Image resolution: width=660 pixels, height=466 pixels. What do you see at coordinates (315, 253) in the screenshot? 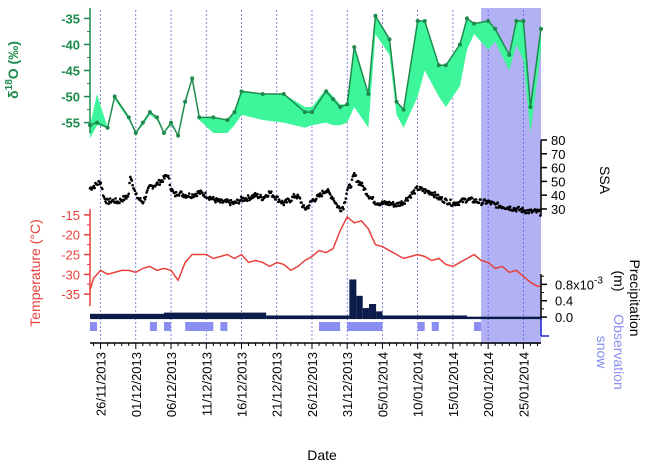
I see `temperature-series-line` at bounding box center [315, 253].